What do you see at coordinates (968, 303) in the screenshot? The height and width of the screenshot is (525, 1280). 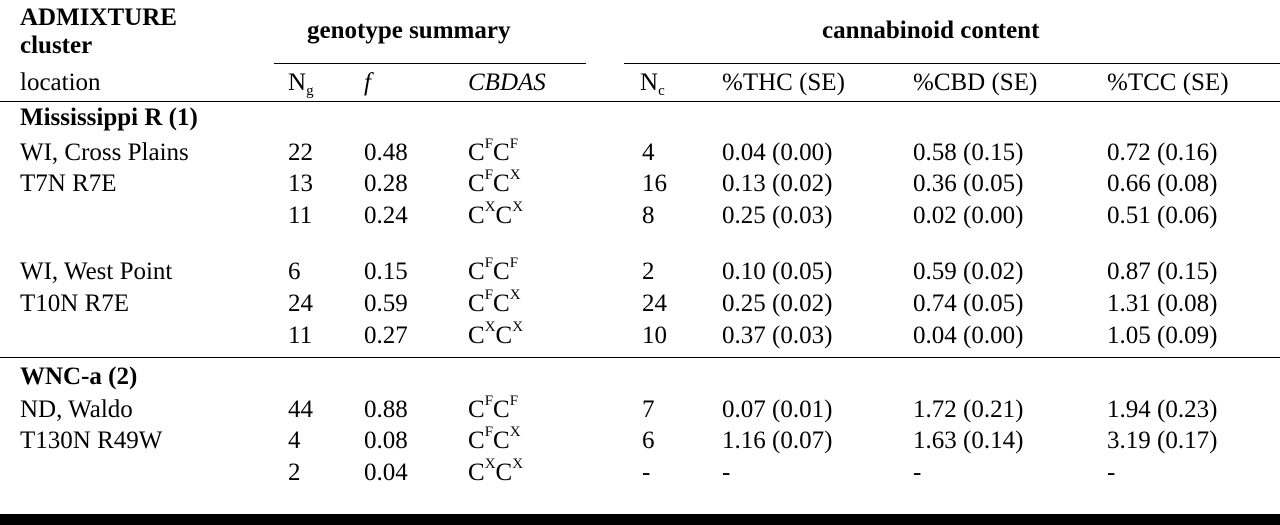 I see `cbd-cell: 0.74 (0.05)` at bounding box center [968, 303].